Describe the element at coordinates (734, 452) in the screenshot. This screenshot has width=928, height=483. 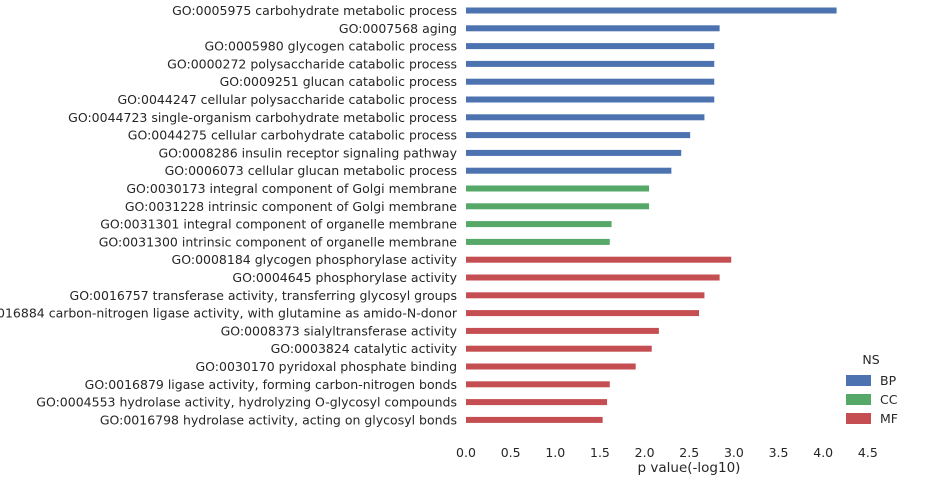
I see `x-tick-label: 3.0` at that location.